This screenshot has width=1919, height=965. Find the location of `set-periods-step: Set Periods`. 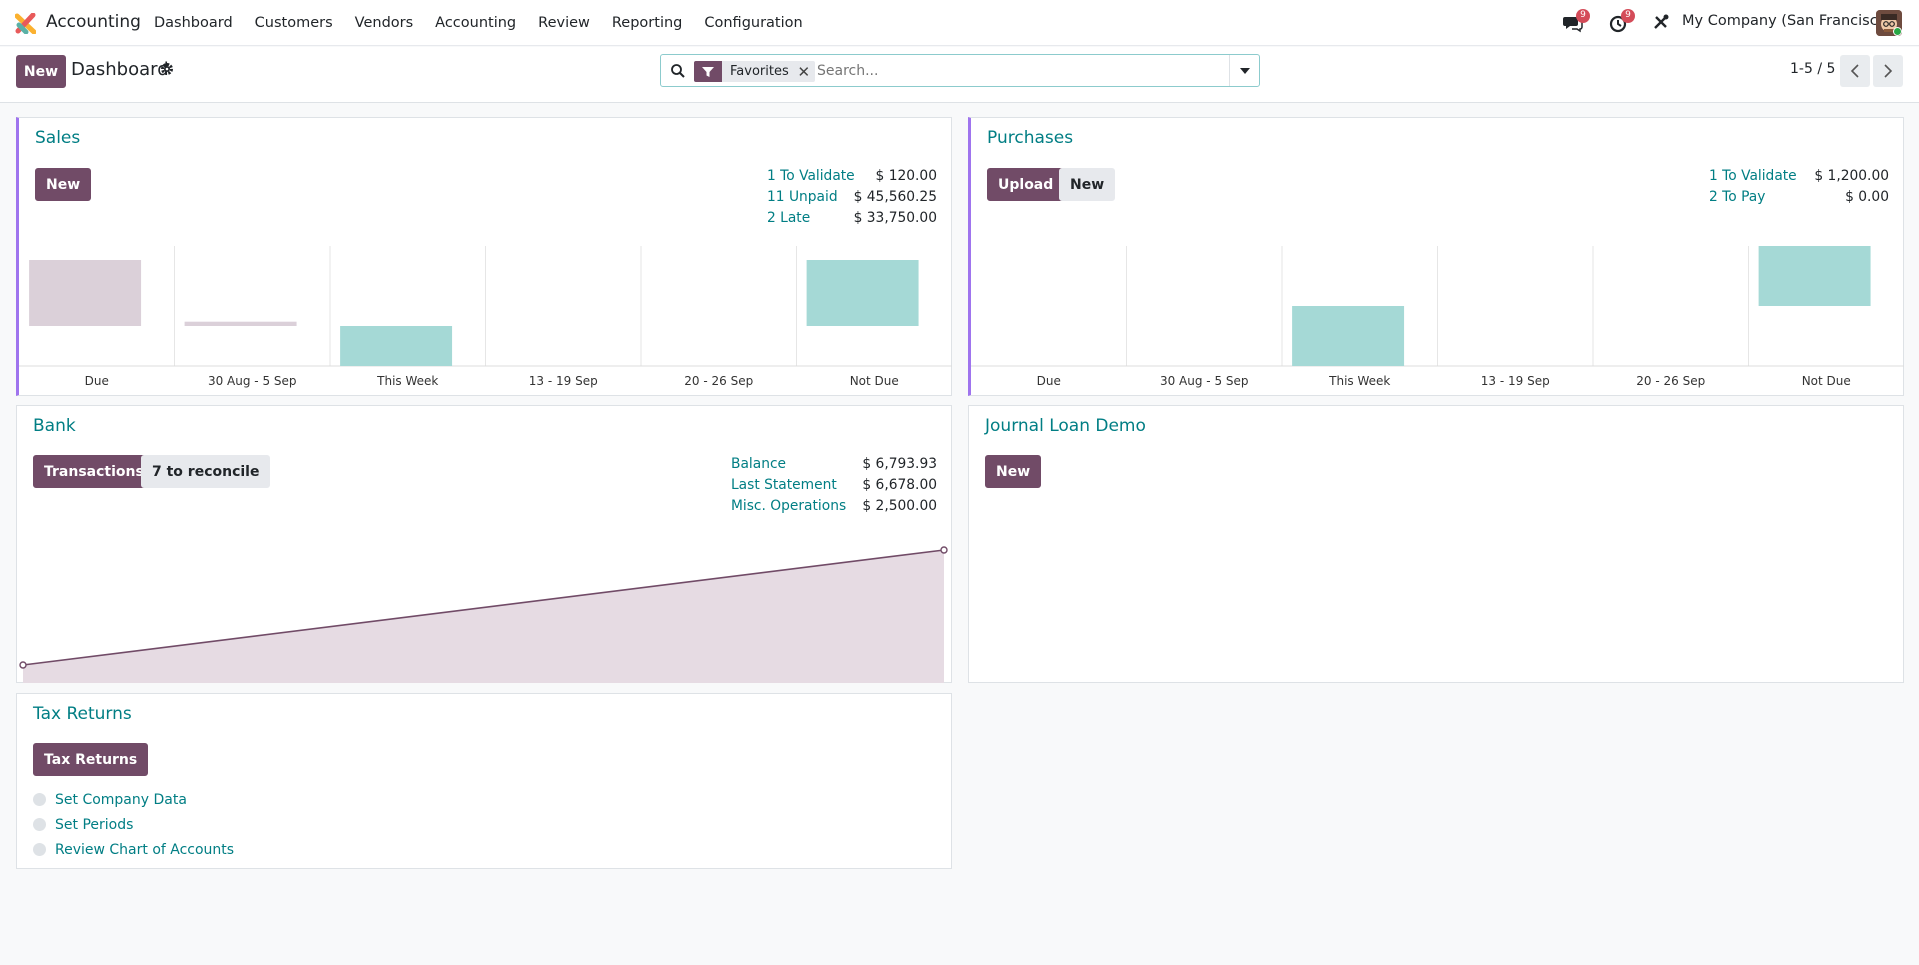

set-periods-step: Set Periods is located at coordinates (133, 824).